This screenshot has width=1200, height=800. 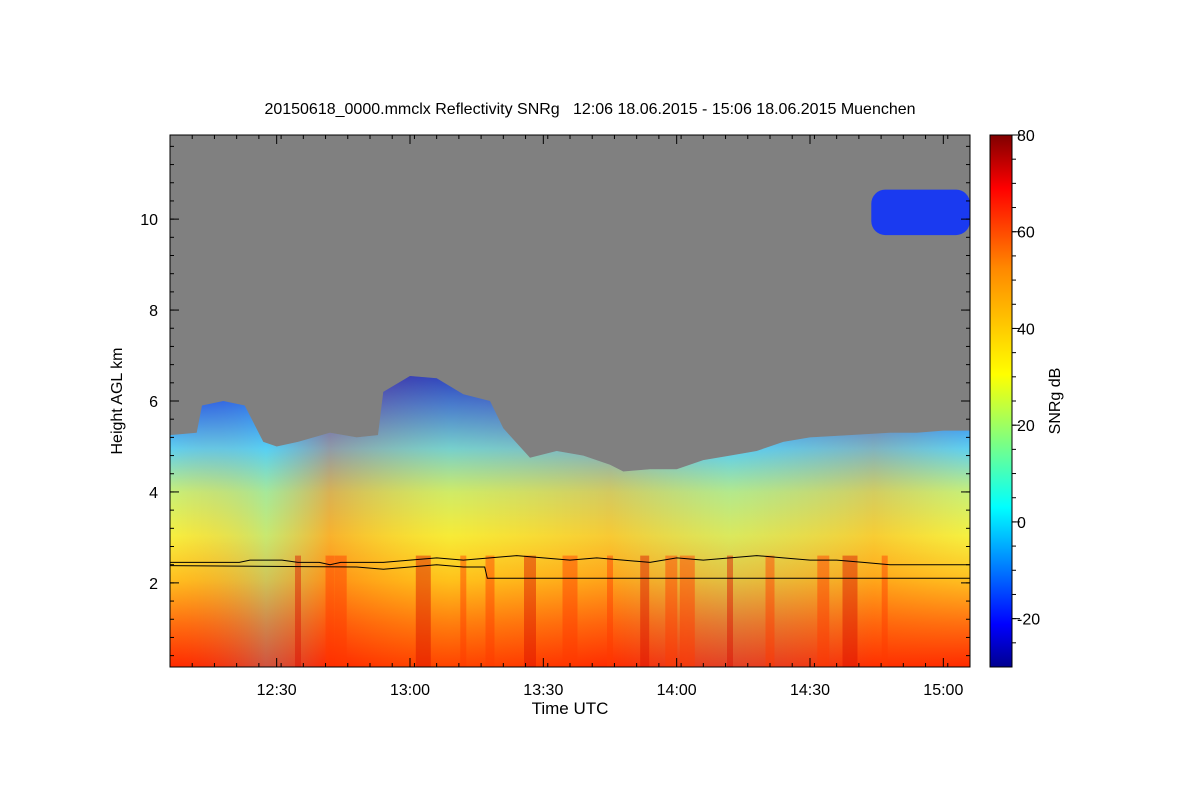 What do you see at coordinates (153, 584) in the screenshot?
I see `y-tick-label: 2` at bounding box center [153, 584].